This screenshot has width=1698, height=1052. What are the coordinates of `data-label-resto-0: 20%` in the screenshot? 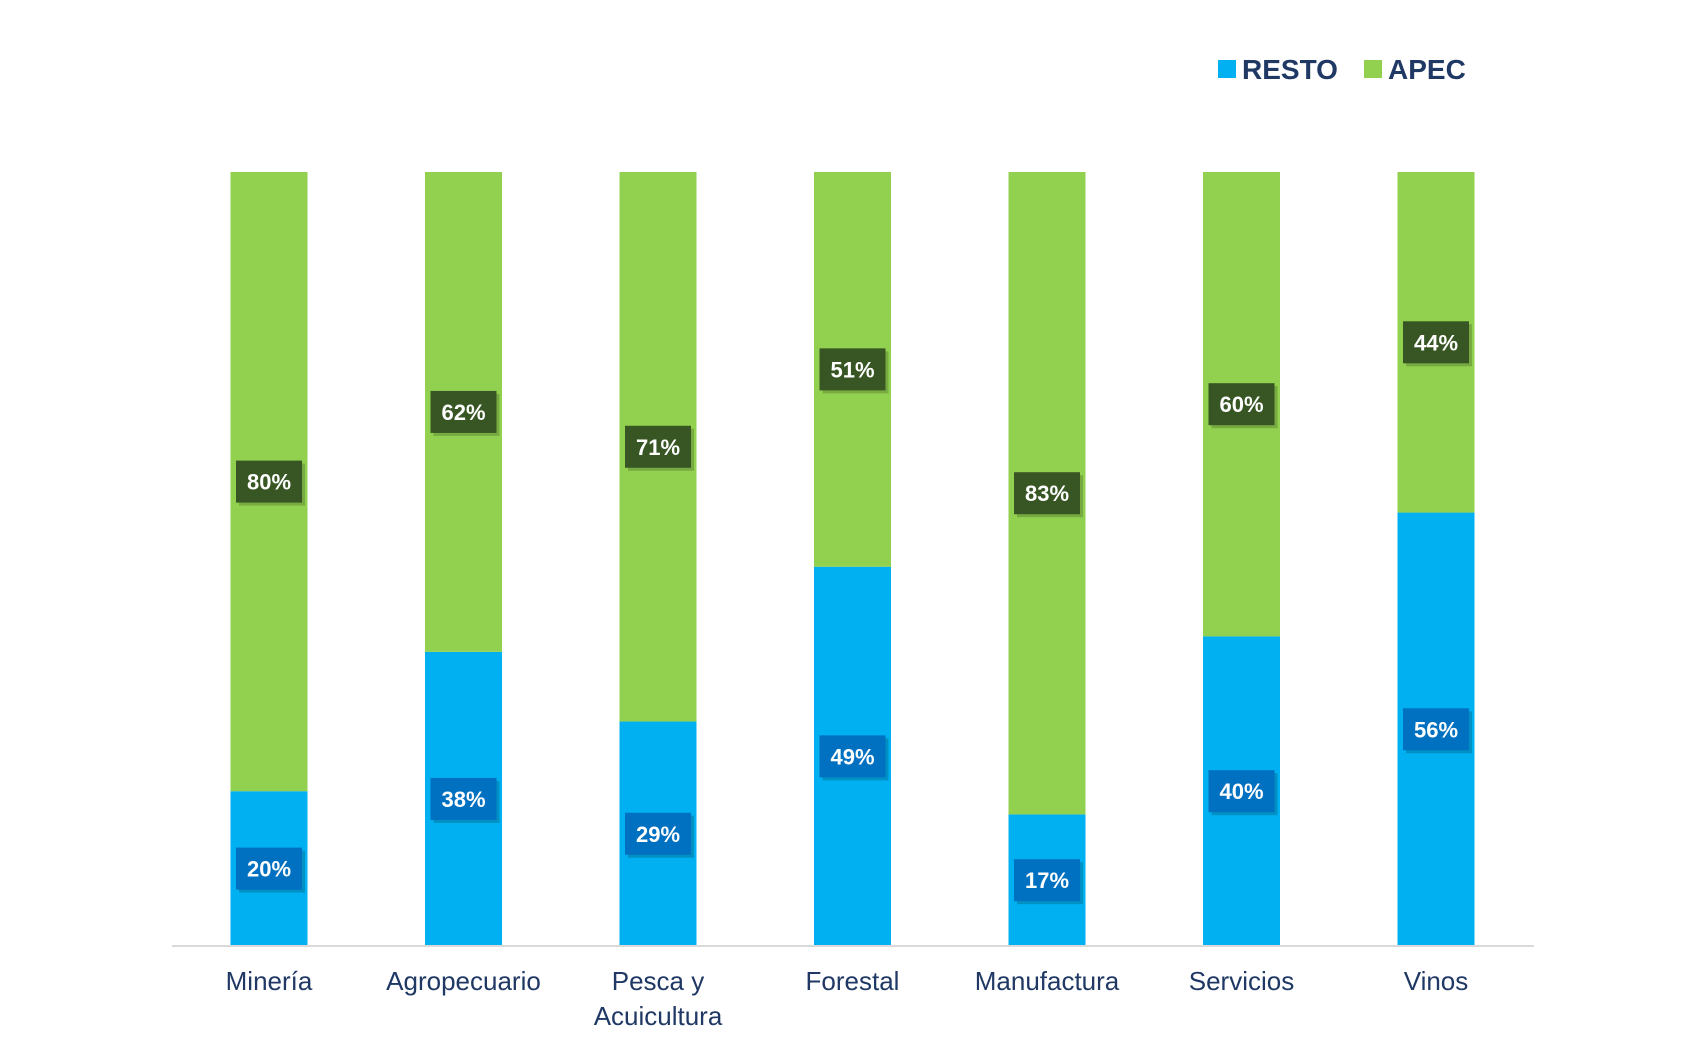 It's located at (270, 870).